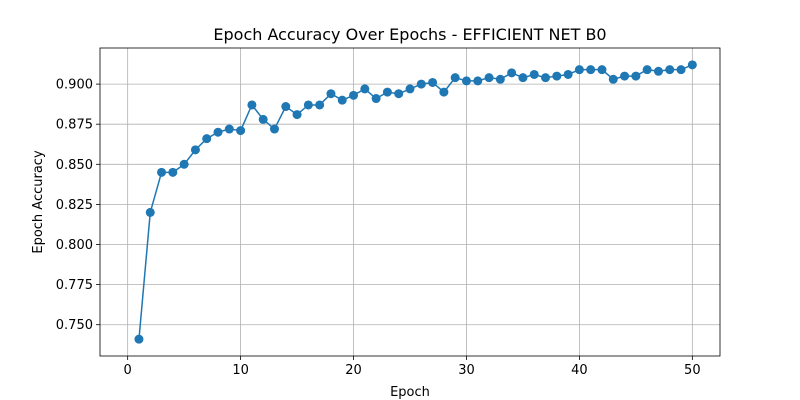 The width and height of the screenshot is (800, 400). What do you see at coordinates (38, 202) in the screenshot?
I see `y-axis-label: Epoch Accuracy` at bounding box center [38, 202].